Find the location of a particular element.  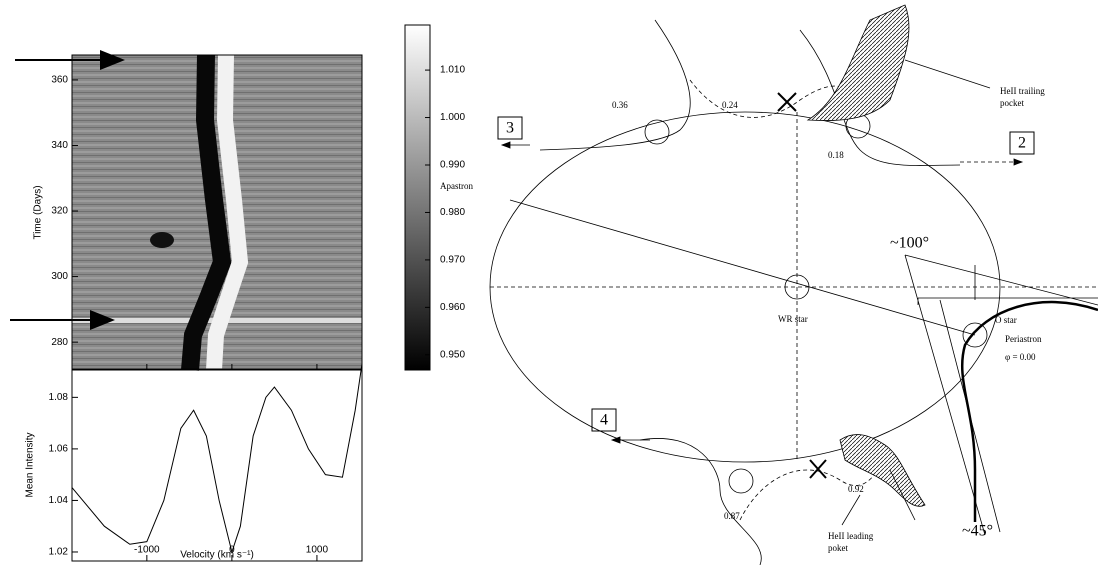

leading-pocket is located at coordinates (882, 470).